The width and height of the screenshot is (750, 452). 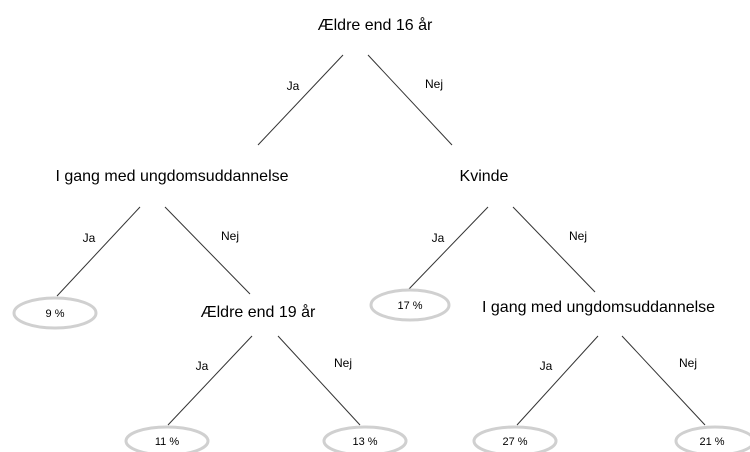 I want to click on leaf-label: 11 %, so click(x=167, y=442).